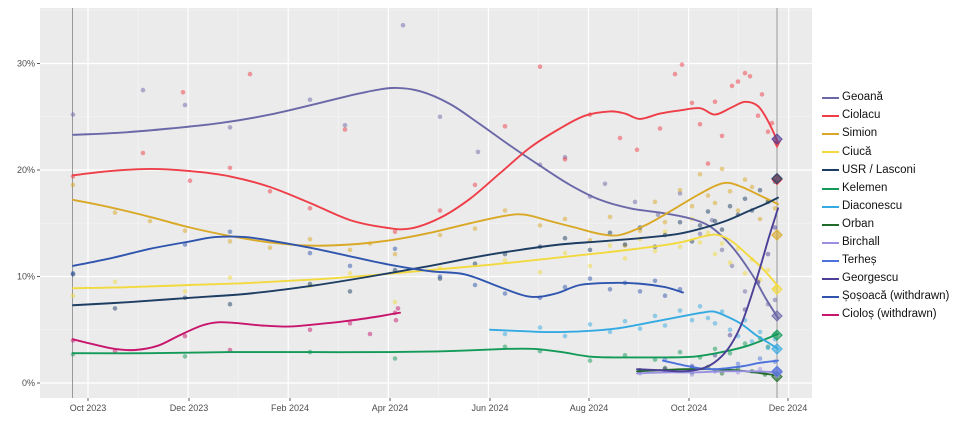  Describe the element at coordinates (589, 408) in the screenshot. I see `x-tick-label: Aug 2024` at that location.